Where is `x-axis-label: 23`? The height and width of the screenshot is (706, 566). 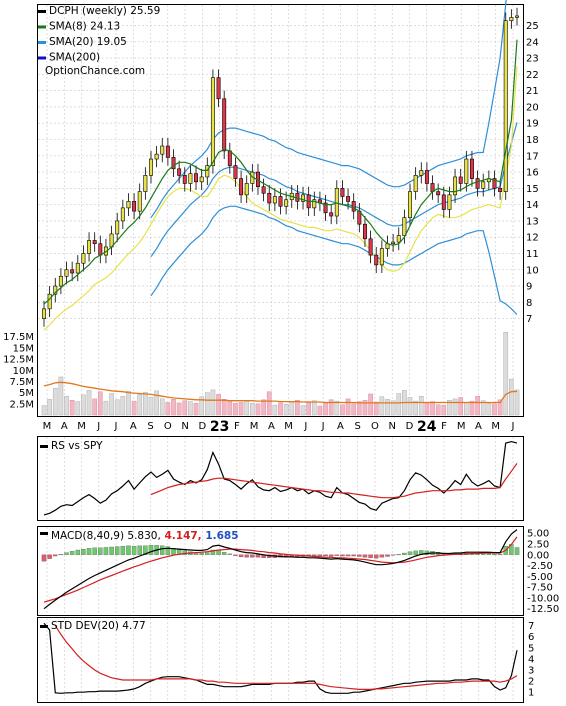 x-axis-label: 23 is located at coordinates (219, 427).